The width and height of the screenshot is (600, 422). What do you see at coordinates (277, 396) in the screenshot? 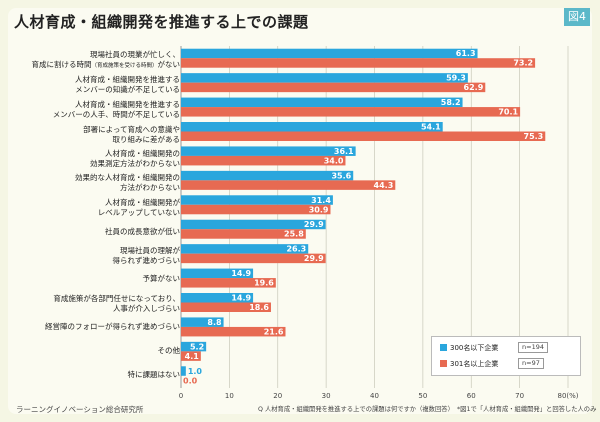
I see `tick-label: 20` at bounding box center [277, 396].